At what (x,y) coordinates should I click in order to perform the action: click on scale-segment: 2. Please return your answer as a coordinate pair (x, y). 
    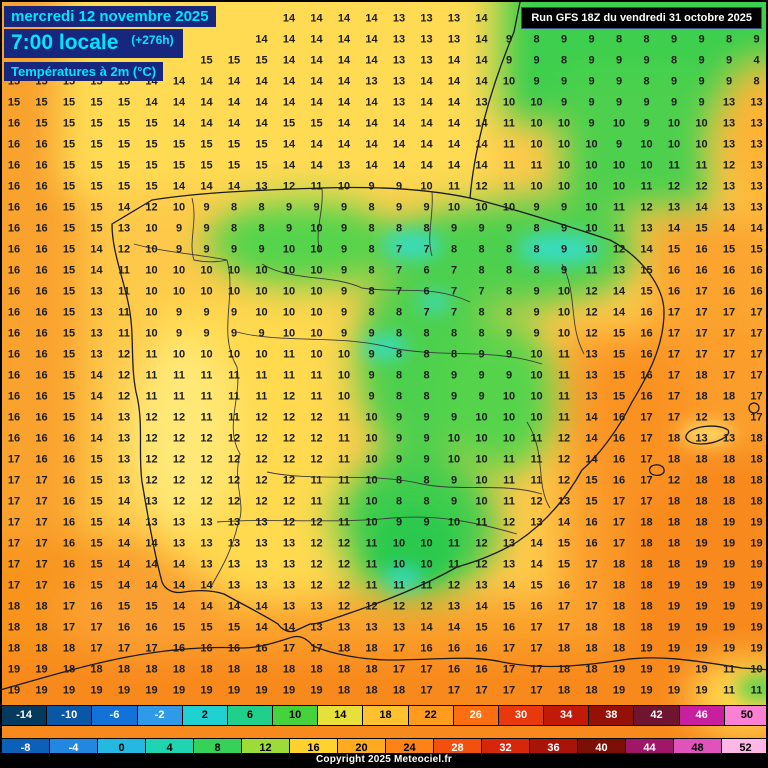
    Looking at the image, I should click on (205, 715).